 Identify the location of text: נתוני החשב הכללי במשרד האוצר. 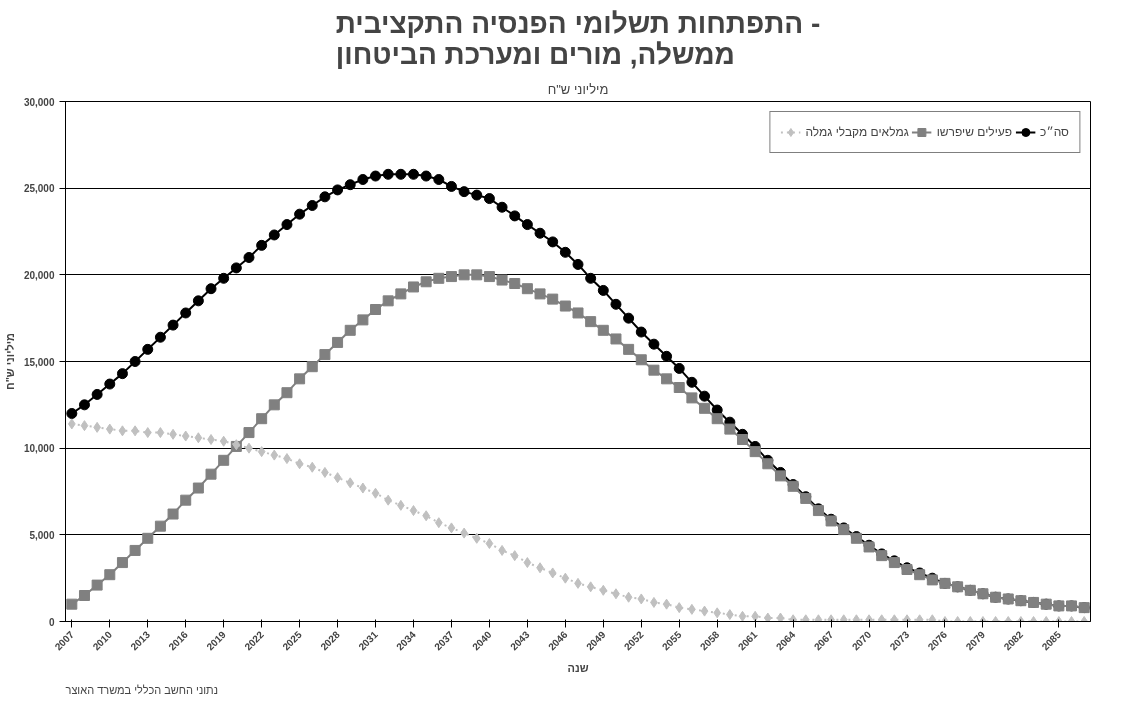
(141, 689).